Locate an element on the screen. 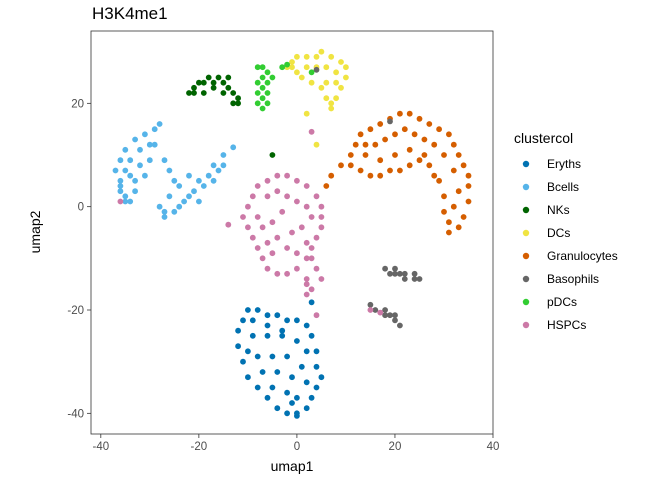 This screenshot has width=672, height=480. legend-label-pdcs: pDCs is located at coordinates (562, 302).